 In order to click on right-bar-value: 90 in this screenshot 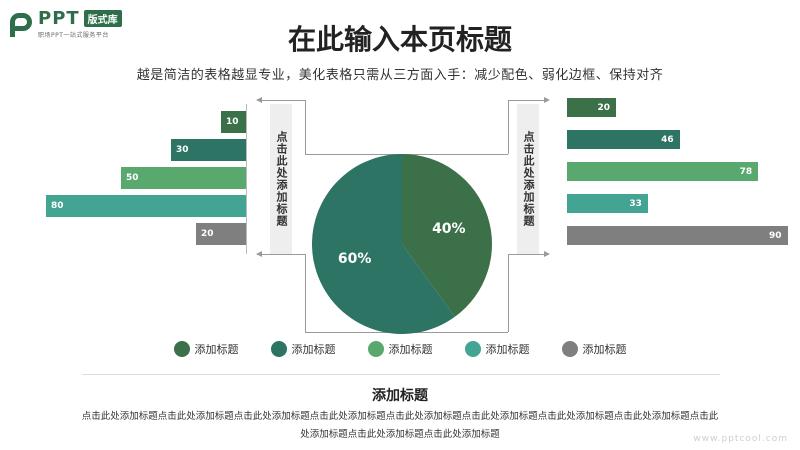, I will do `click(775, 235)`.